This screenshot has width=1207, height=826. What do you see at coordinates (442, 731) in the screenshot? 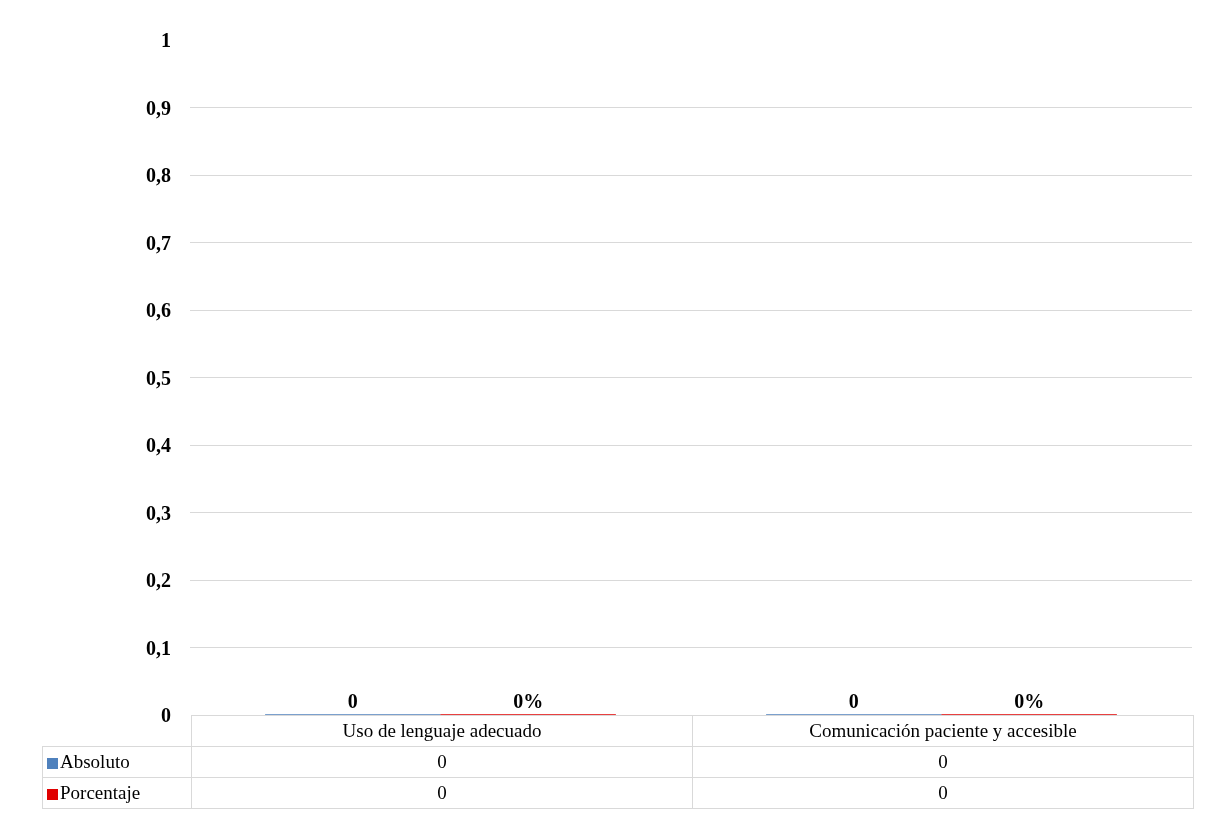
I see `x-tick-label: Uso de lenguaje adecuado` at bounding box center [442, 731].